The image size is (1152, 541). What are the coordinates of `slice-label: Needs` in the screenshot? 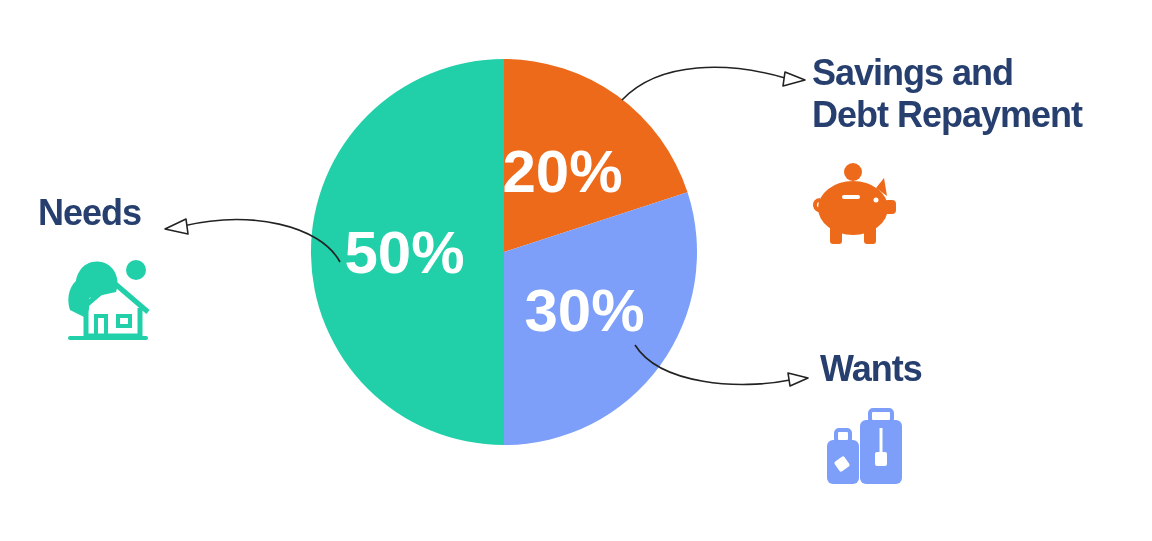 It's located at (90, 213).